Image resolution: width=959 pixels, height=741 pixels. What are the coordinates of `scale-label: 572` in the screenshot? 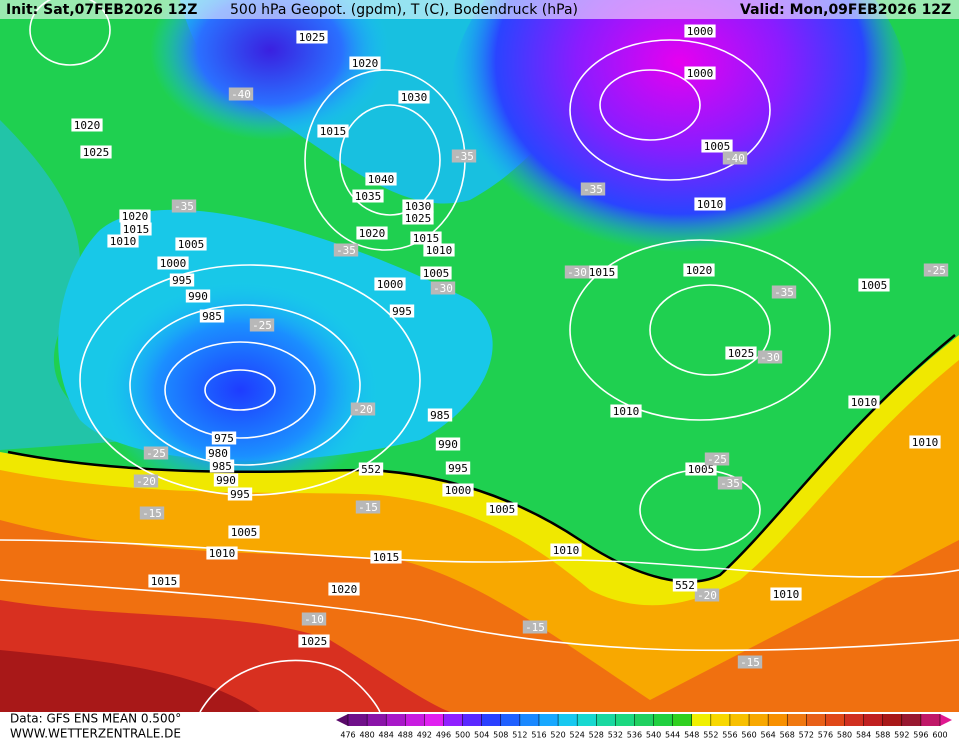 It's located at (806, 735).